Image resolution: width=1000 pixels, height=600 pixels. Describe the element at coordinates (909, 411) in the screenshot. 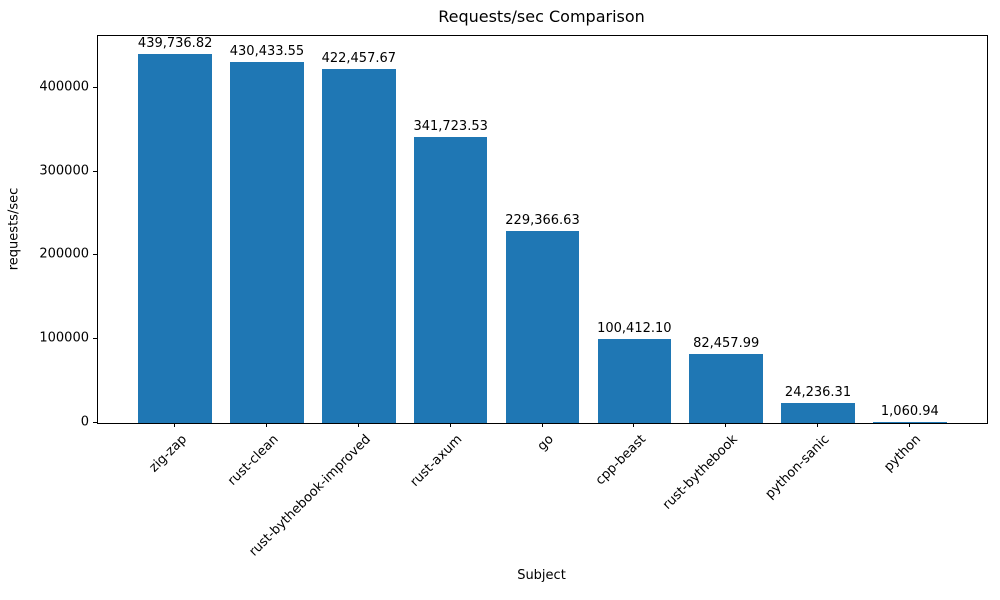

I see `bar-value-label: 1,060.94` at that location.